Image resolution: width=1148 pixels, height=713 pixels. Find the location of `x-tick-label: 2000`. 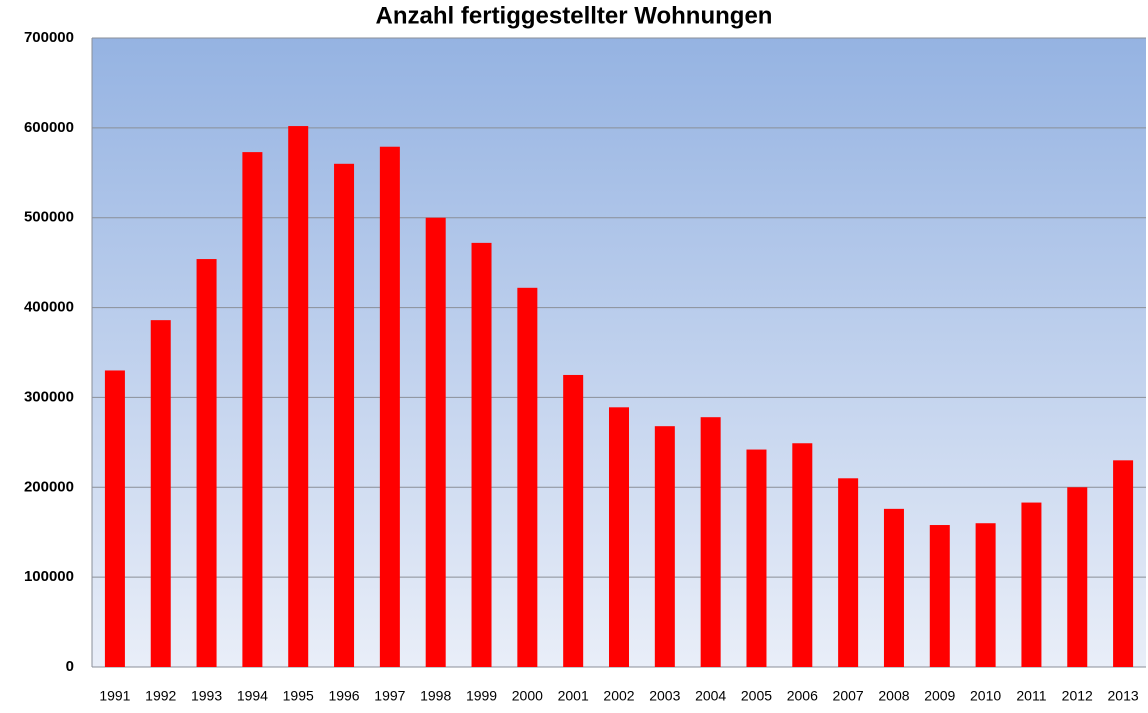

x-tick-label: 2000 is located at coordinates (527, 696).